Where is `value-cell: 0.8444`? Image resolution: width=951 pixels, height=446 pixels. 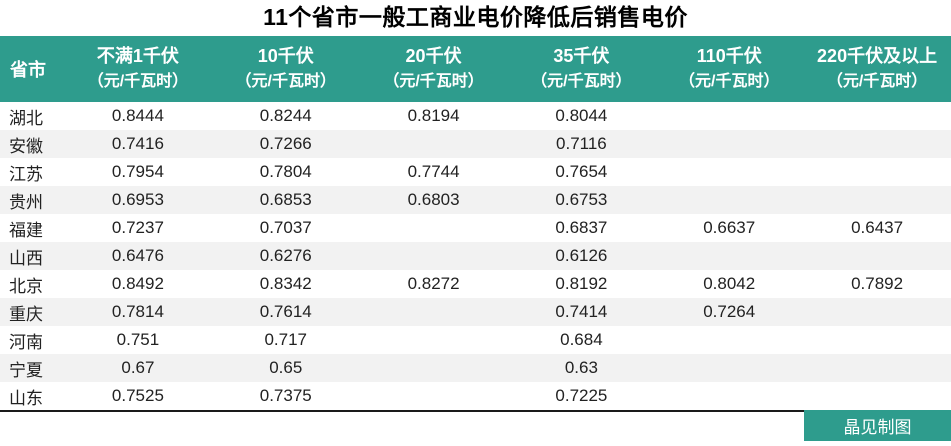
value-cell: 0.8444 is located at coordinates (137, 115).